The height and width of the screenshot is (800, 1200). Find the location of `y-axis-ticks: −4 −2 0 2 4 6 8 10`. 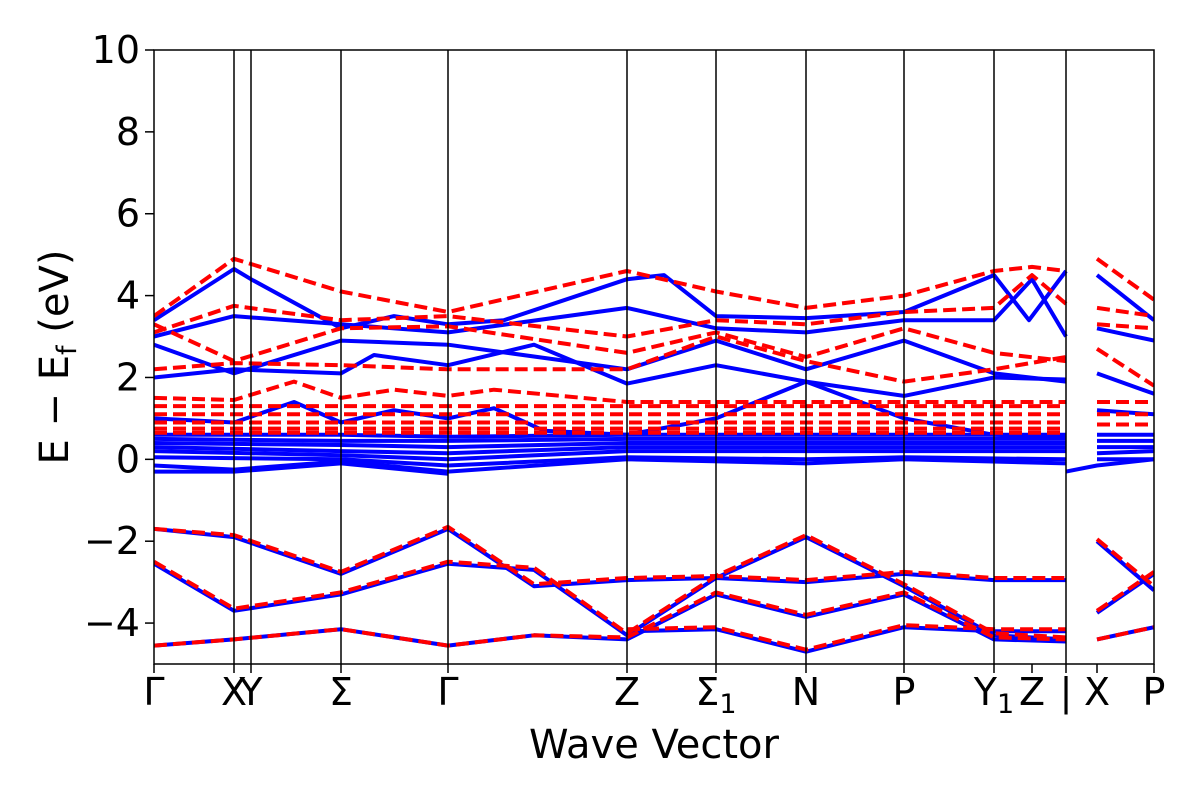

y-axis-ticks: −4 −2 0 2 4 6 8 10 is located at coordinates (119, 336).